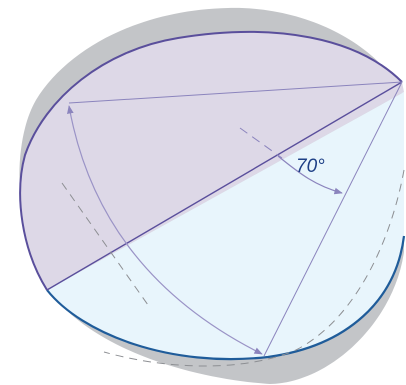 The height and width of the screenshot is (385, 406). I want to click on angle-arc, so click(310, 175).